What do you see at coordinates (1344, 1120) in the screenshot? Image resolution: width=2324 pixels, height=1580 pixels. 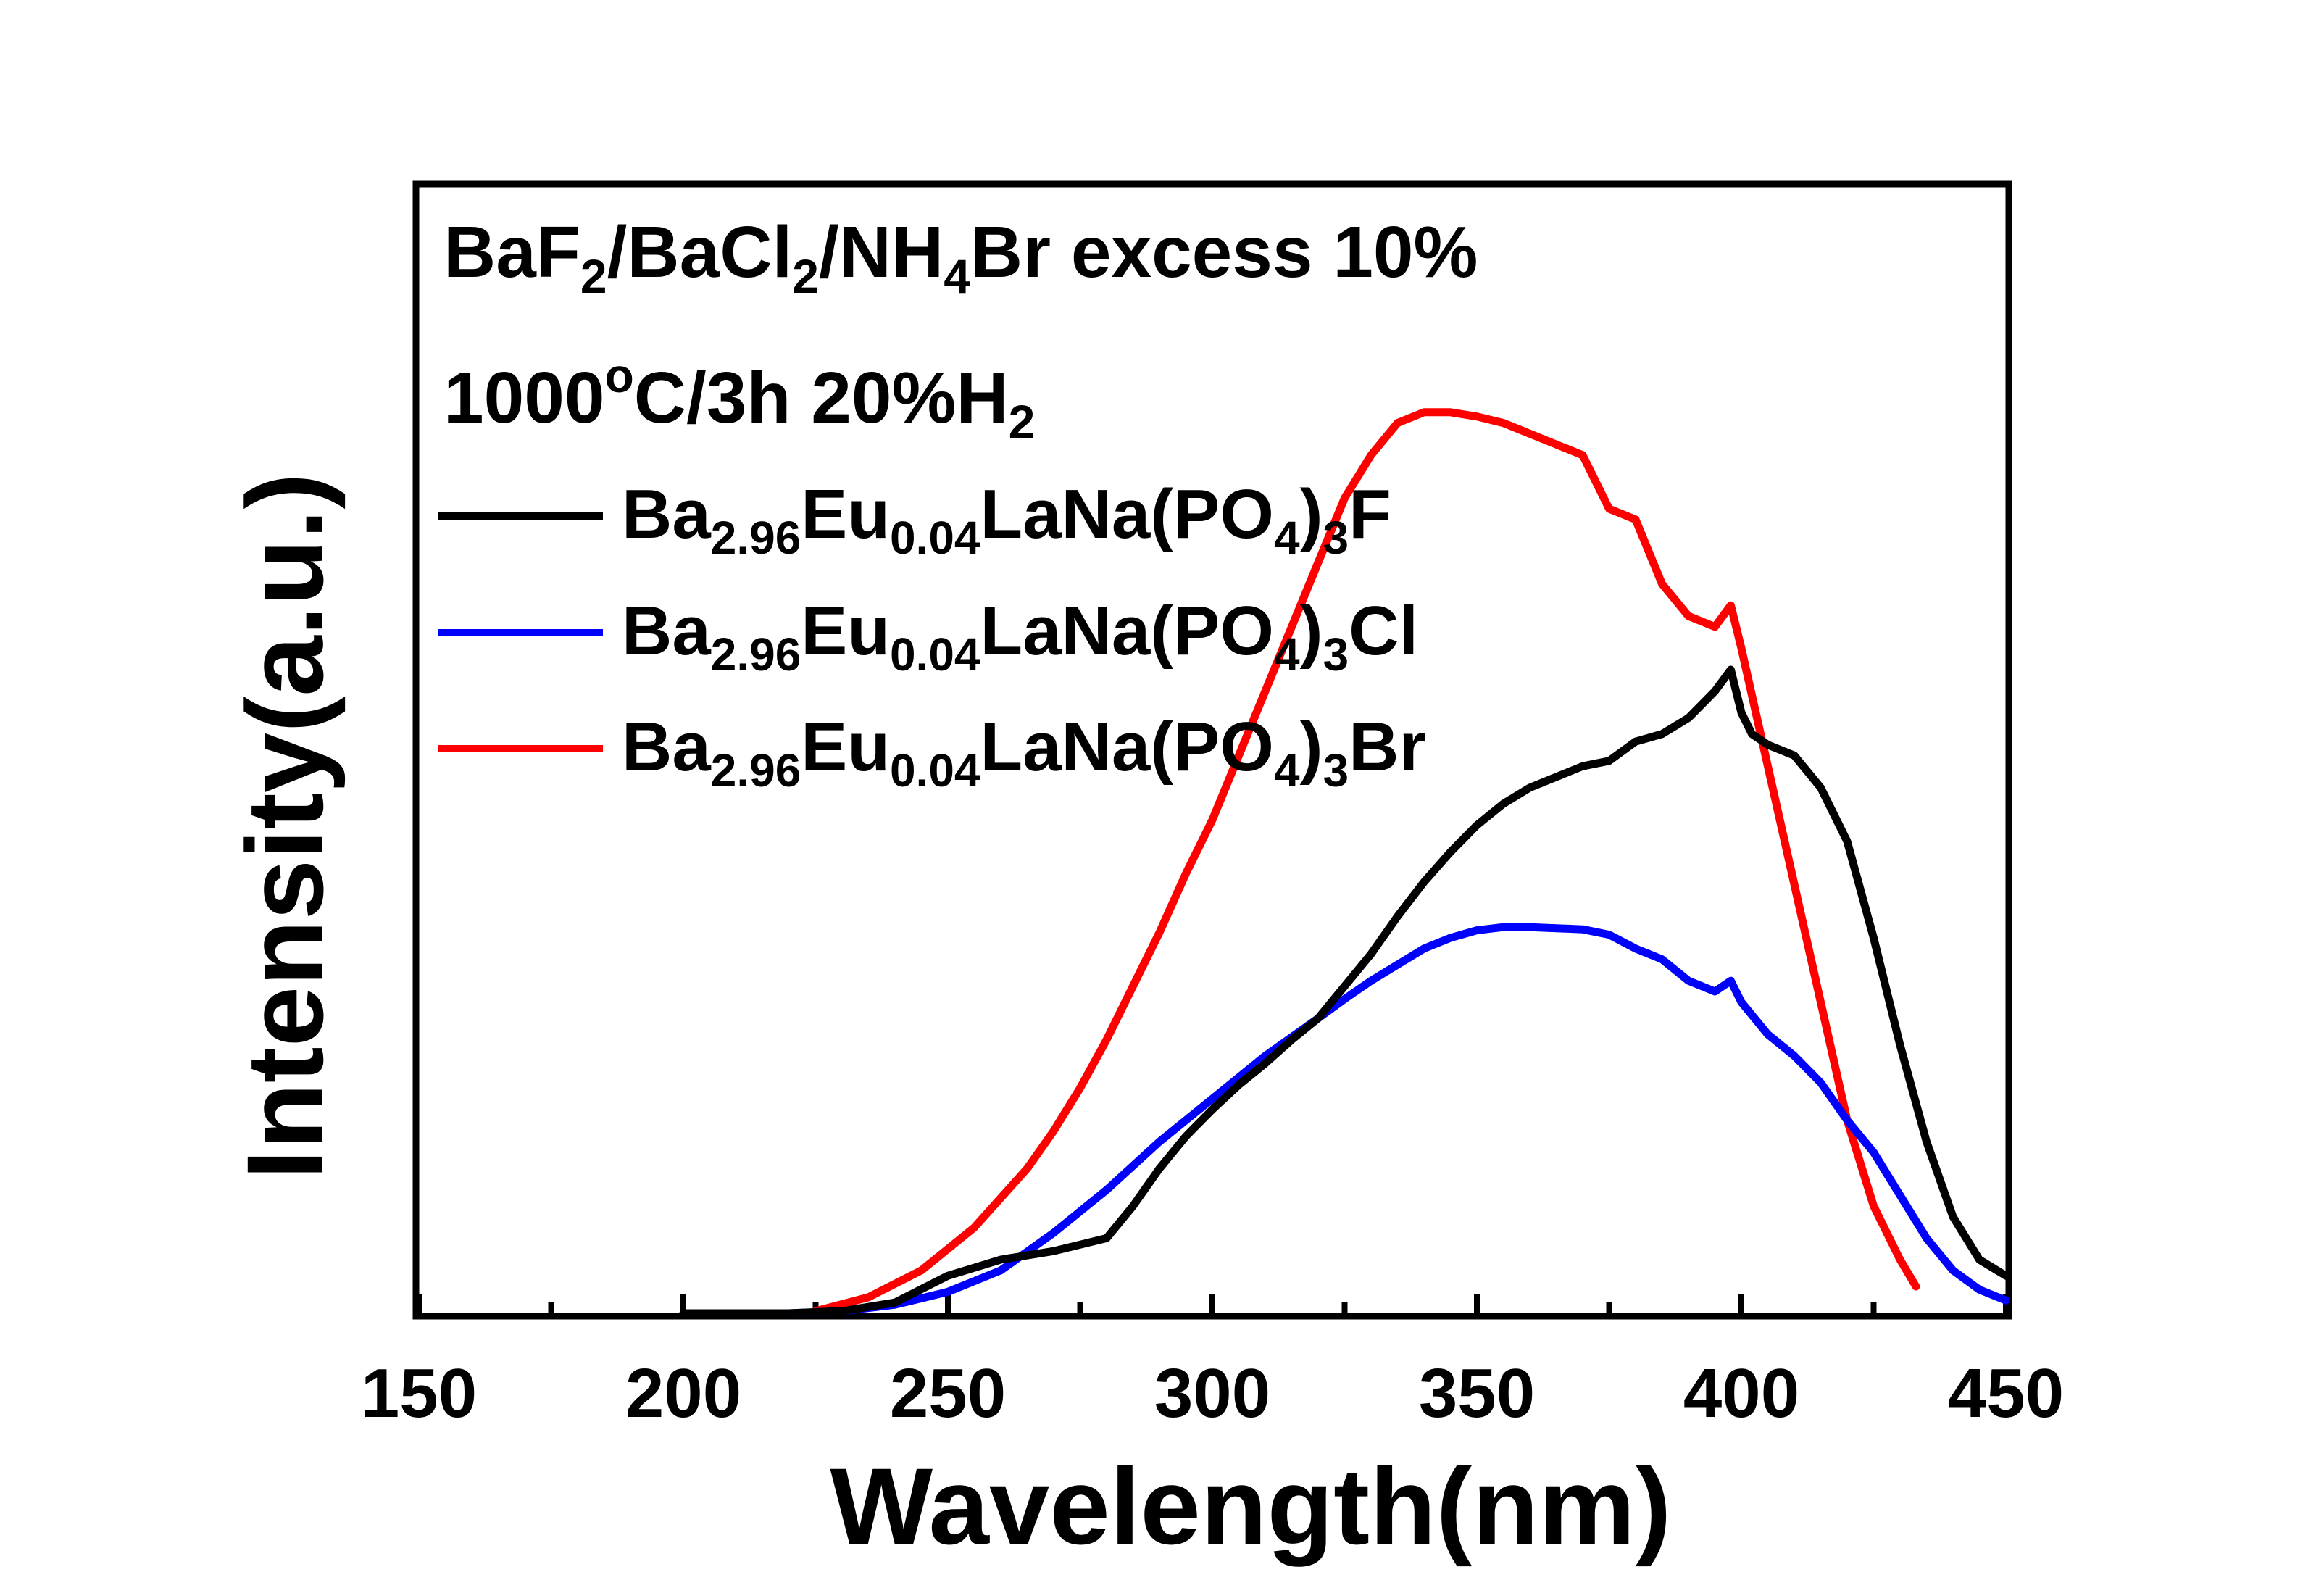 I see `series-line` at bounding box center [1344, 1120].